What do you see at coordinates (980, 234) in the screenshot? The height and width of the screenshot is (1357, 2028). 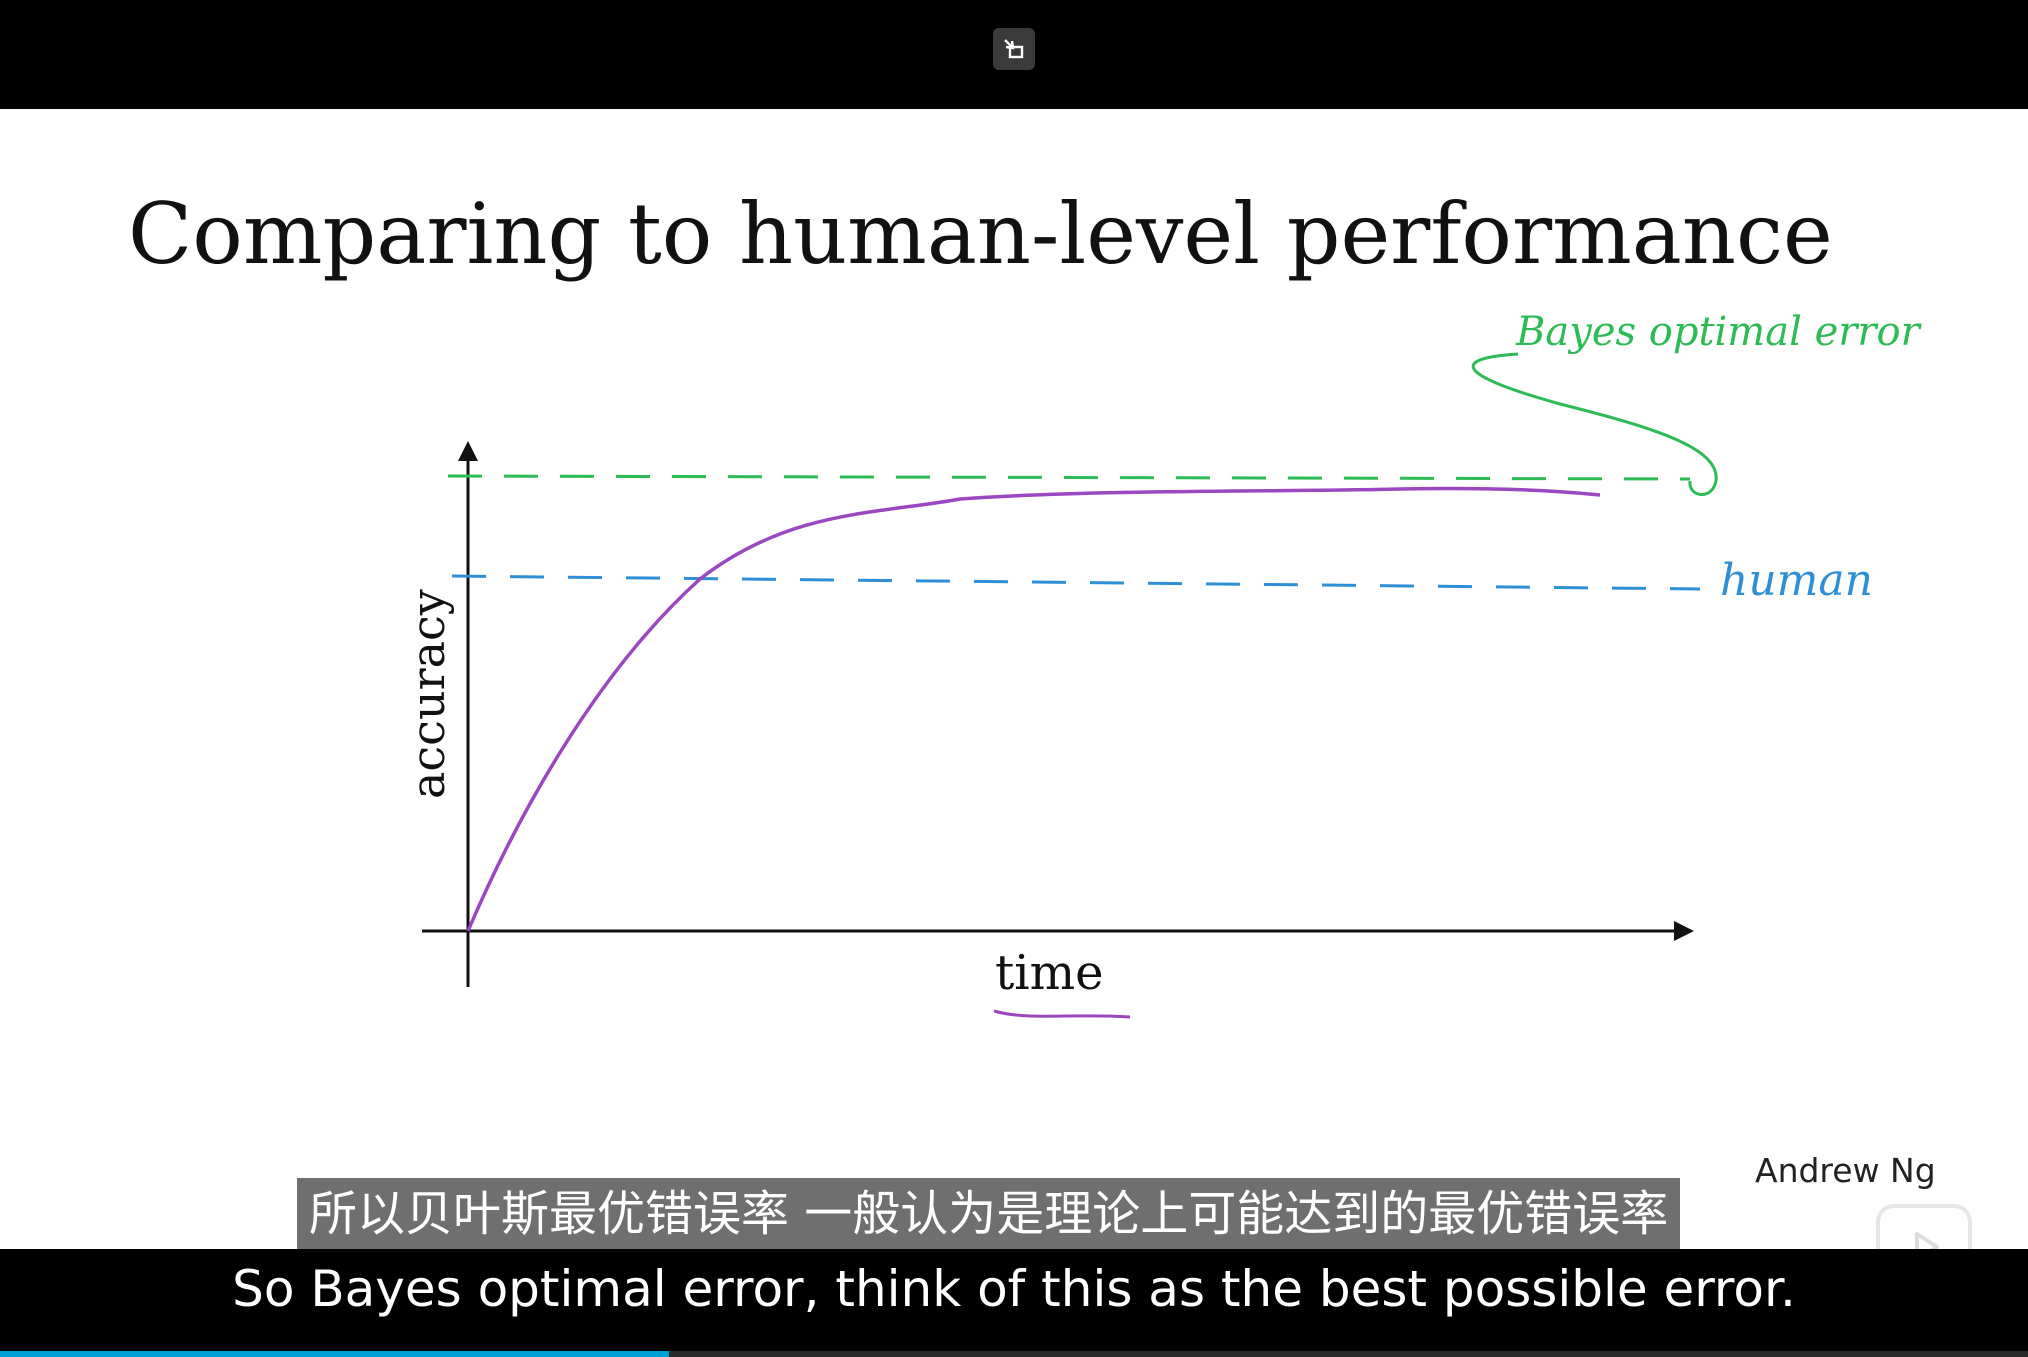 I see `slide-title: Comparing to human-level performance` at bounding box center [980, 234].